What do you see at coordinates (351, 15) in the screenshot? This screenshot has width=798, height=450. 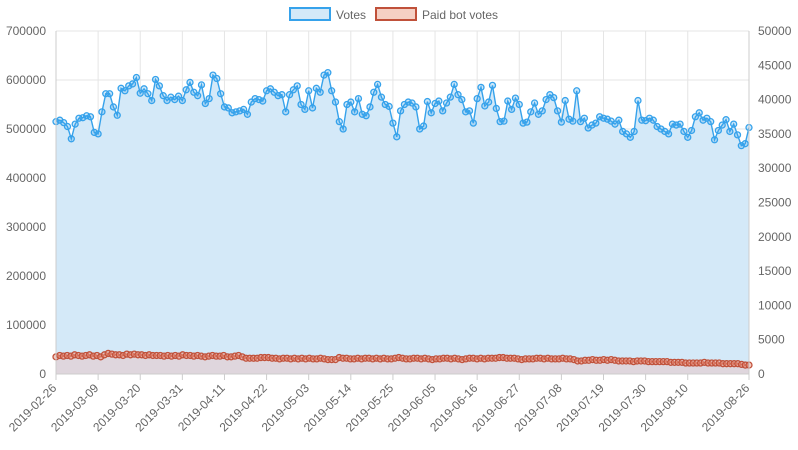 I see `legend-label-votes: Votes` at bounding box center [351, 15].